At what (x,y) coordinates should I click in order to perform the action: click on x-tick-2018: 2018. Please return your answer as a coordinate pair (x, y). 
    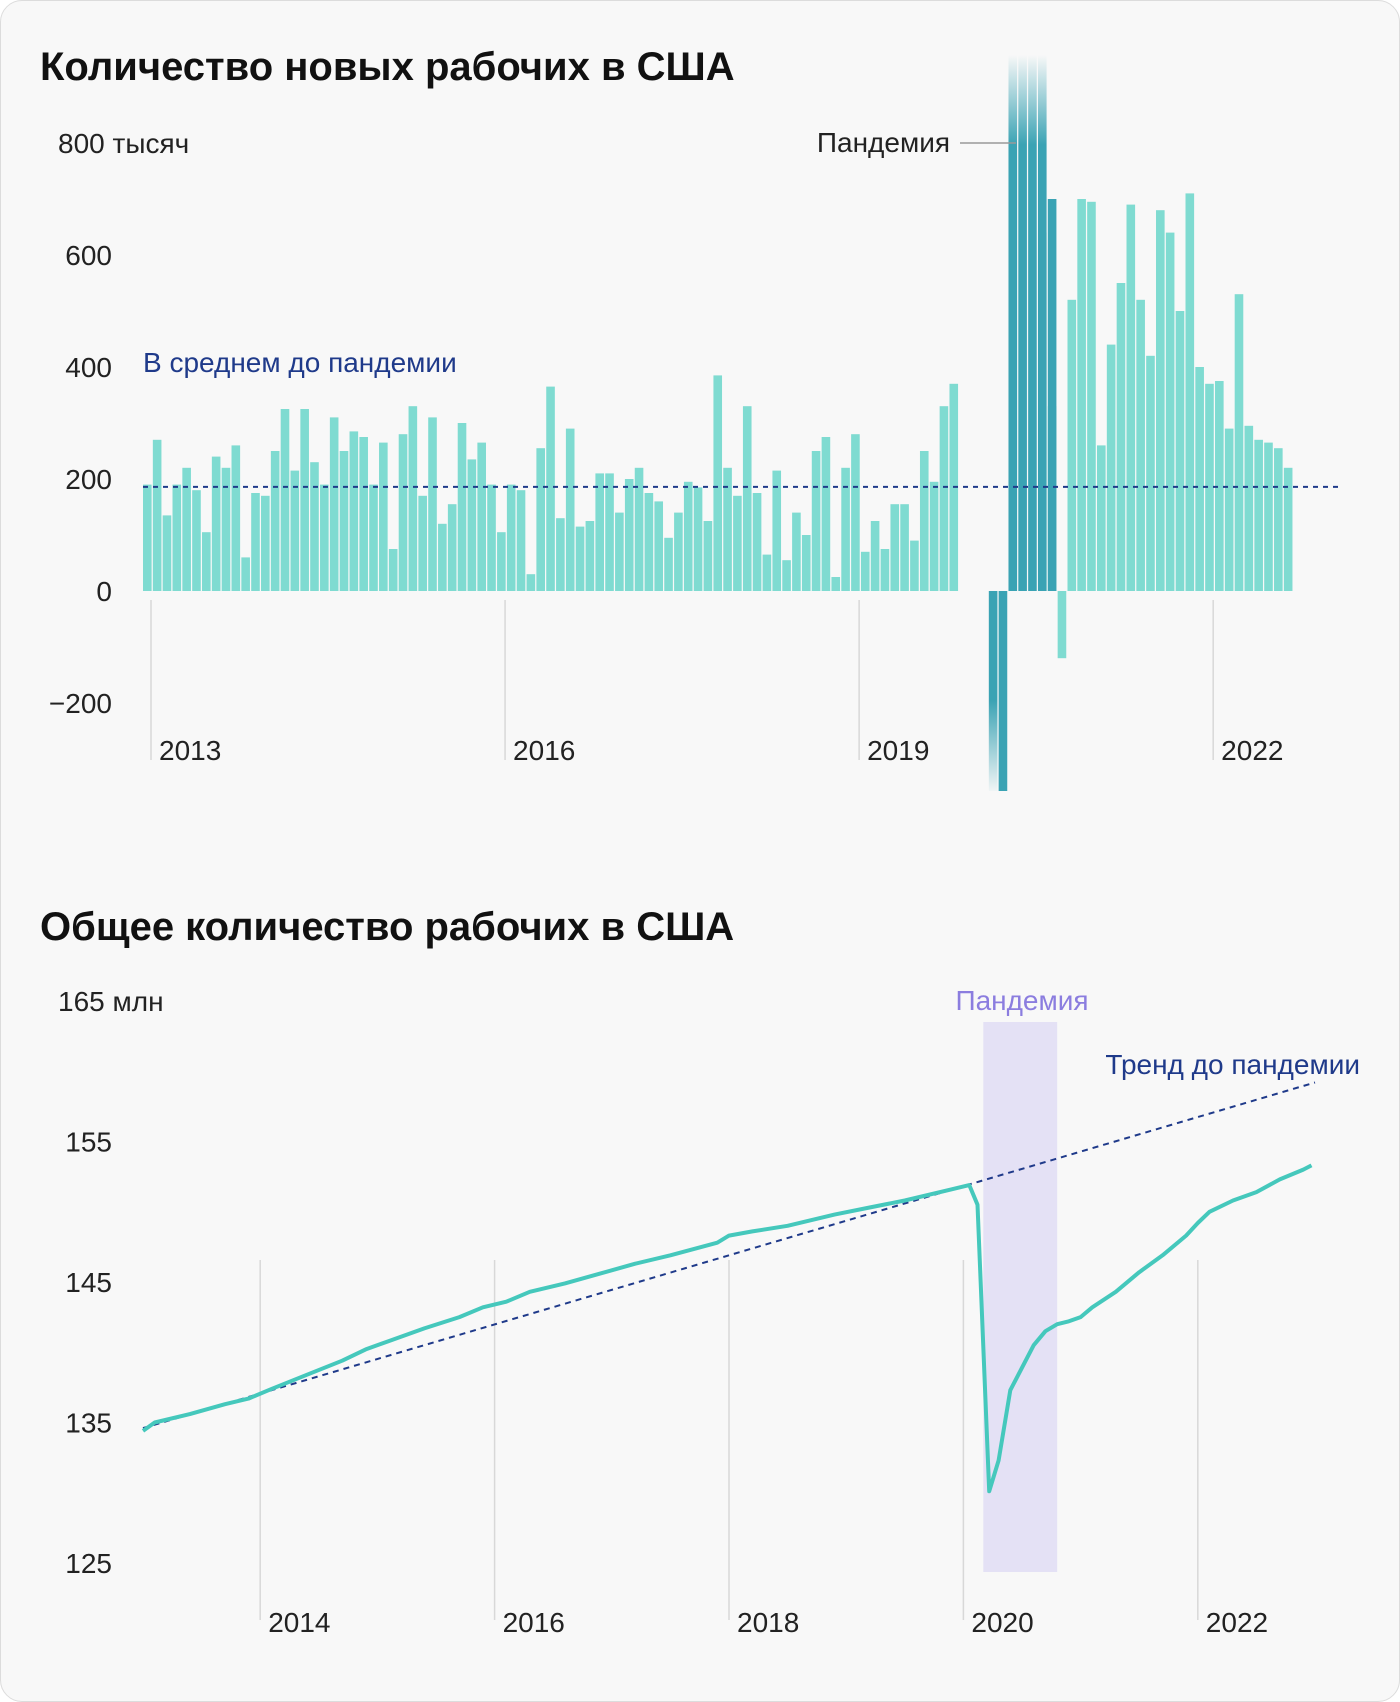
    Looking at the image, I should click on (768, 1622).